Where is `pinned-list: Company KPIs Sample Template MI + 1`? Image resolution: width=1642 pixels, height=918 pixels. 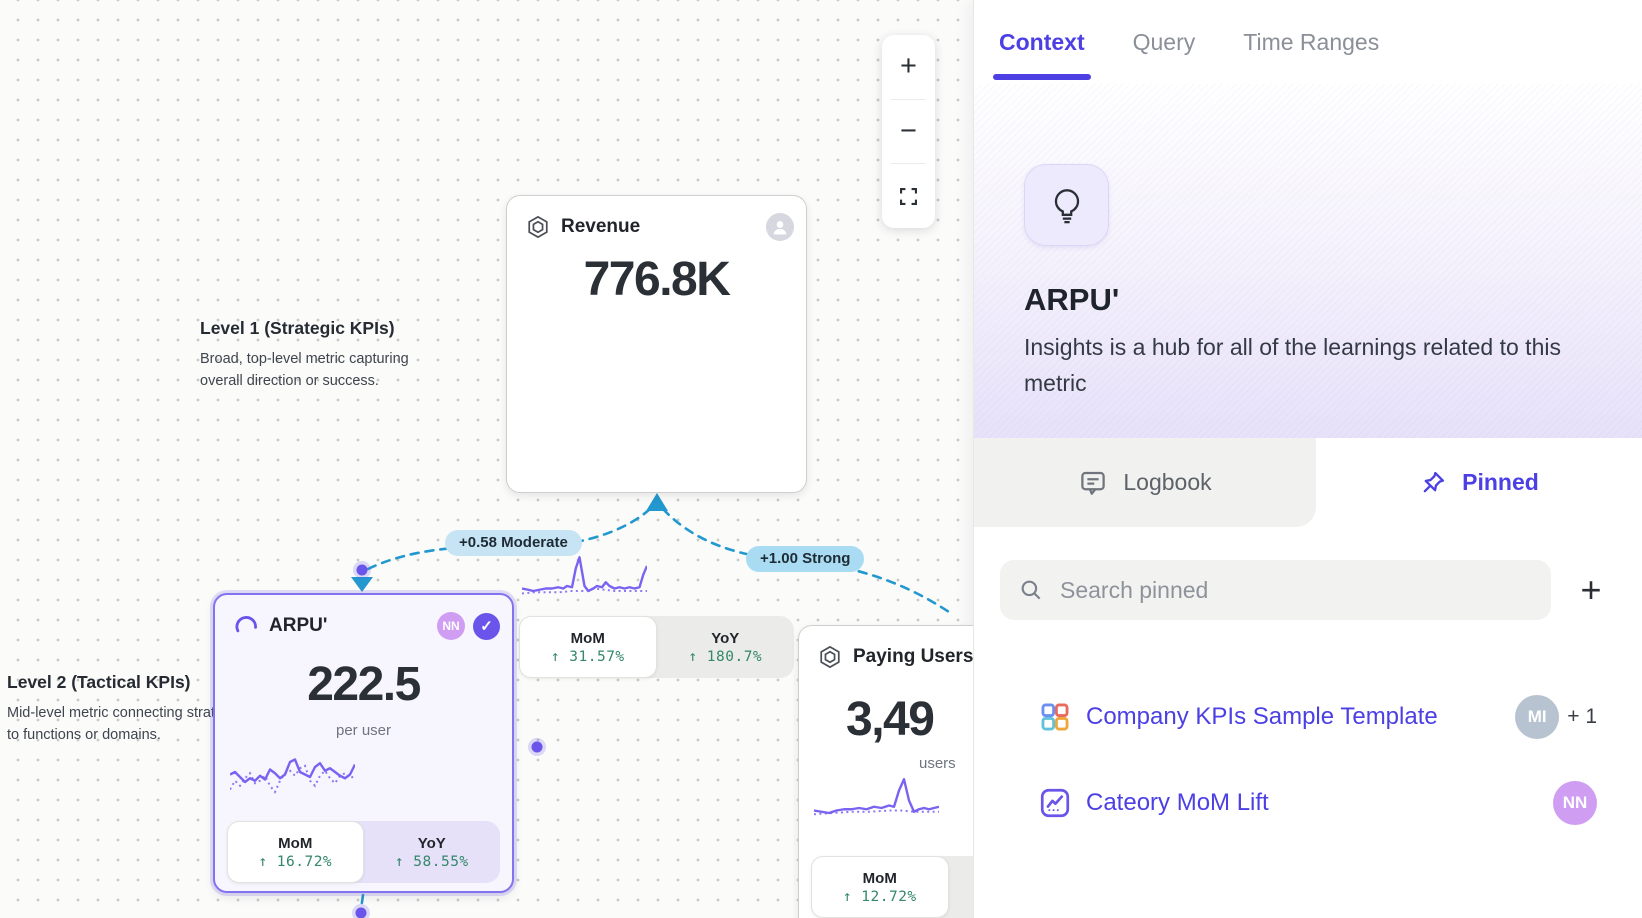
pinned-list: Company KPIs Sample Template MI + 1 is located at coordinates (1298, 746).